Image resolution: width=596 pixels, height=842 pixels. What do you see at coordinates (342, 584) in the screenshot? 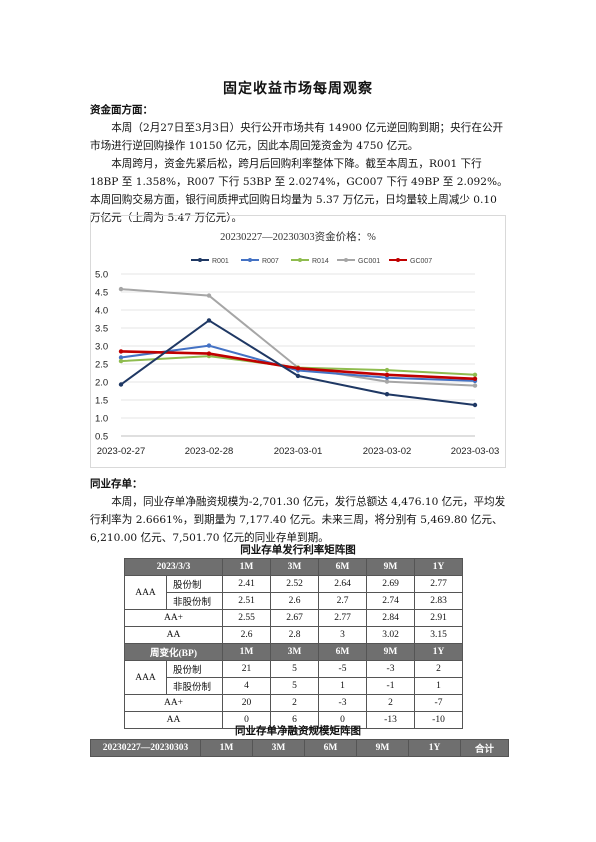
I see `table-cell: 2.64` at bounding box center [342, 584].